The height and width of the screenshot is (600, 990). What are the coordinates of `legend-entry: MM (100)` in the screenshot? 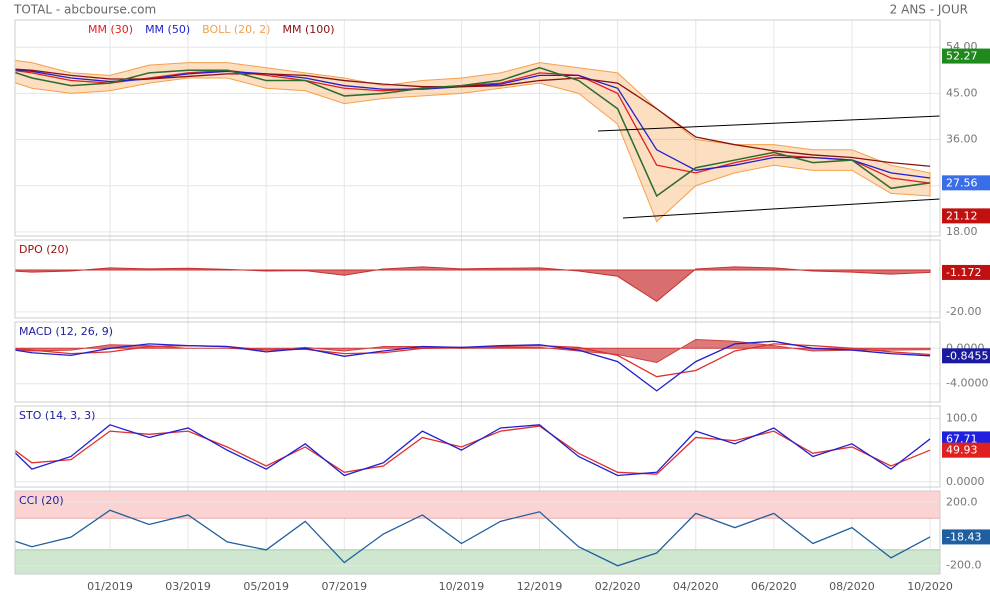 It's located at (308, 29).